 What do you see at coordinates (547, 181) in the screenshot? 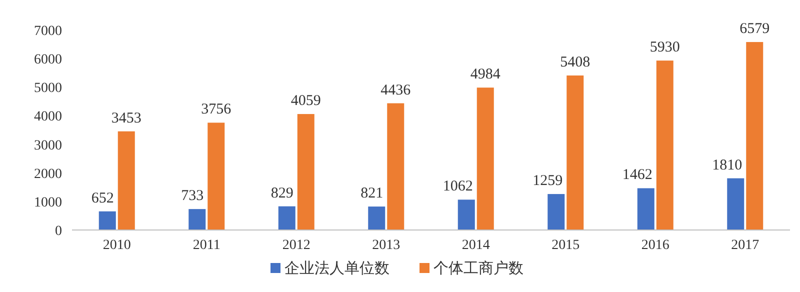
I see `data-label: 1259` at bounding box center [547, 181].